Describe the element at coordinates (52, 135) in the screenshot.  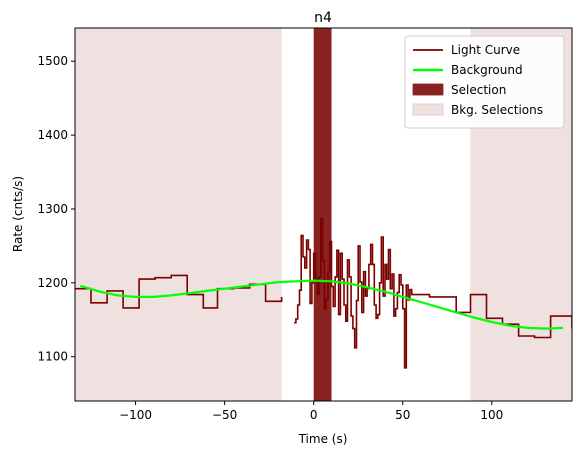
I see `y-tick-label: 1400` at that location.